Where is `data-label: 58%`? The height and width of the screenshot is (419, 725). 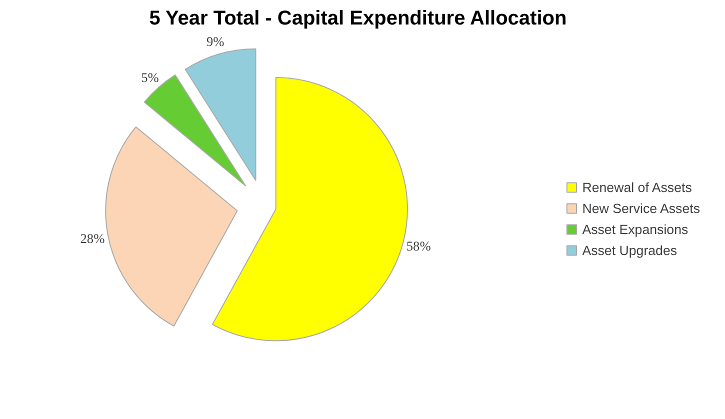
data-label: 58% is located at coordinates (418, 246).